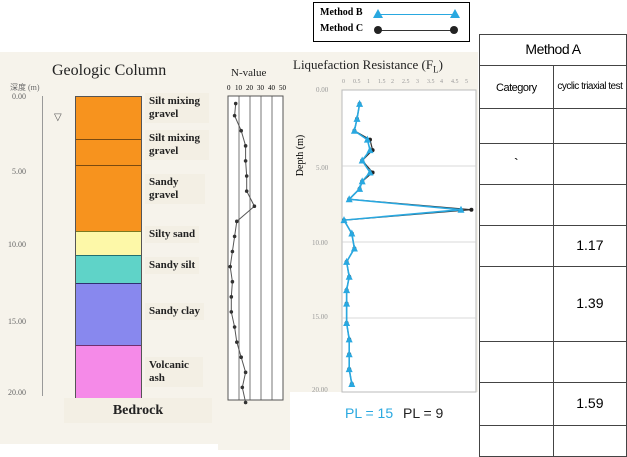 This screenshot has width=627, height=457. What do you see at coordinates (260, 88) in the screenshot?
I see `nvalue-tick: 30` at bounding box center [260, 88].